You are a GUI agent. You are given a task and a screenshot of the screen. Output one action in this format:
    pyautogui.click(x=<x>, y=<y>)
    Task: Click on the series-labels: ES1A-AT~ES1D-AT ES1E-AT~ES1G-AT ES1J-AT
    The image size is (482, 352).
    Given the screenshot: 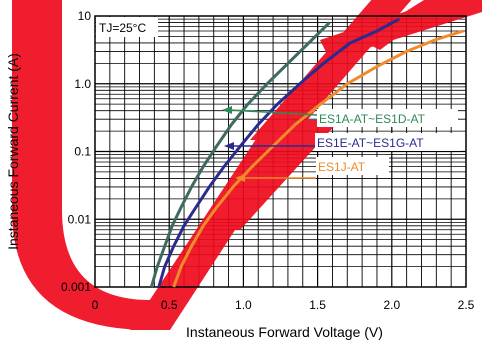 What is the action you would take?
    pyautogui.click(x=341, y=144)
    